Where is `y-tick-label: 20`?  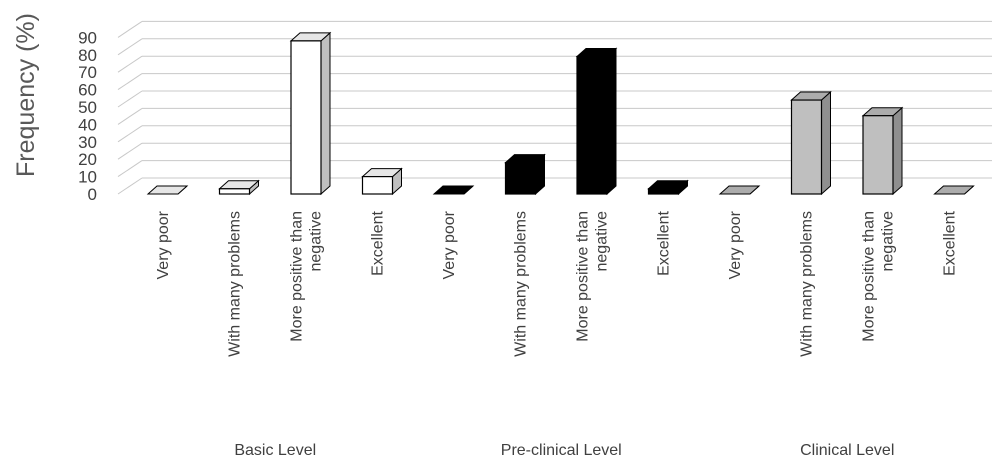 y-tick-label: 20 is located at coordinates (87, 159).